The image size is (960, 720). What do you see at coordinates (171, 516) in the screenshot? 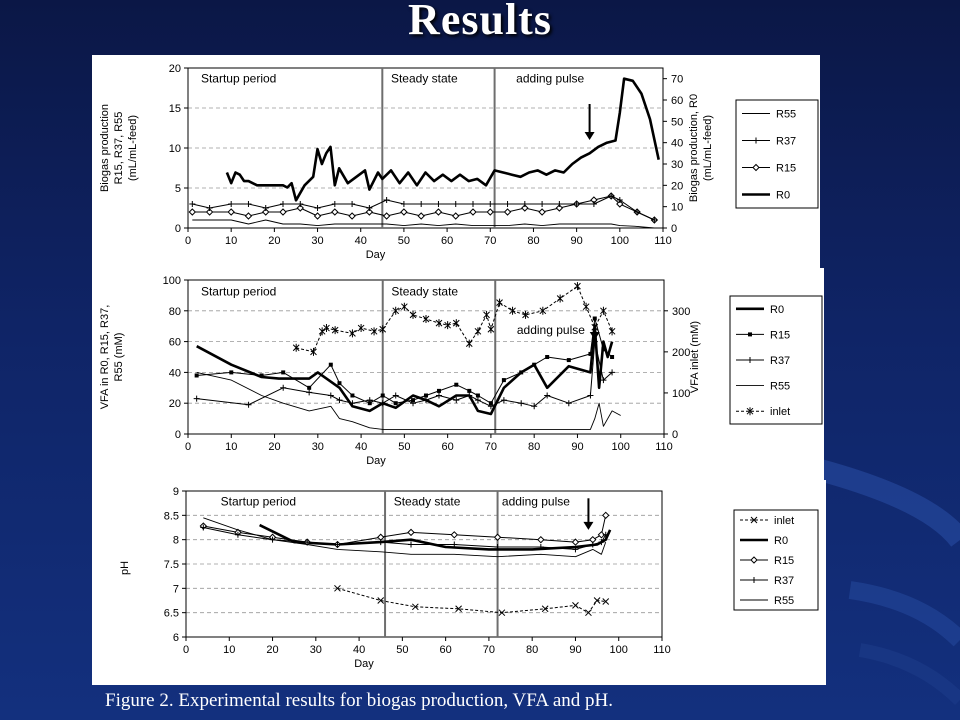
I see `y-tick-label: 8.5` at bounding box center [171, 516].